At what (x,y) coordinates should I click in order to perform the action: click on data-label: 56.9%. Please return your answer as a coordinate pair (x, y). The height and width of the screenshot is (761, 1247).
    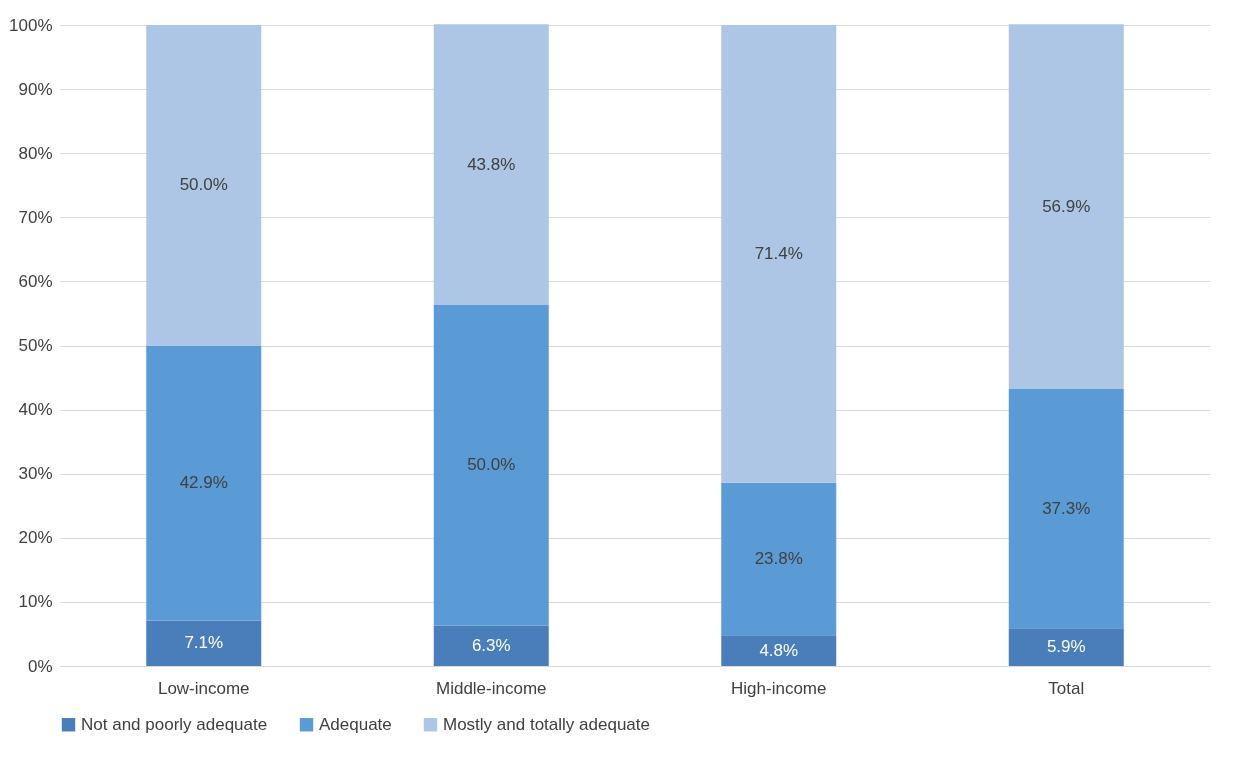
    Looking at the image, I should click on (1066, 206).